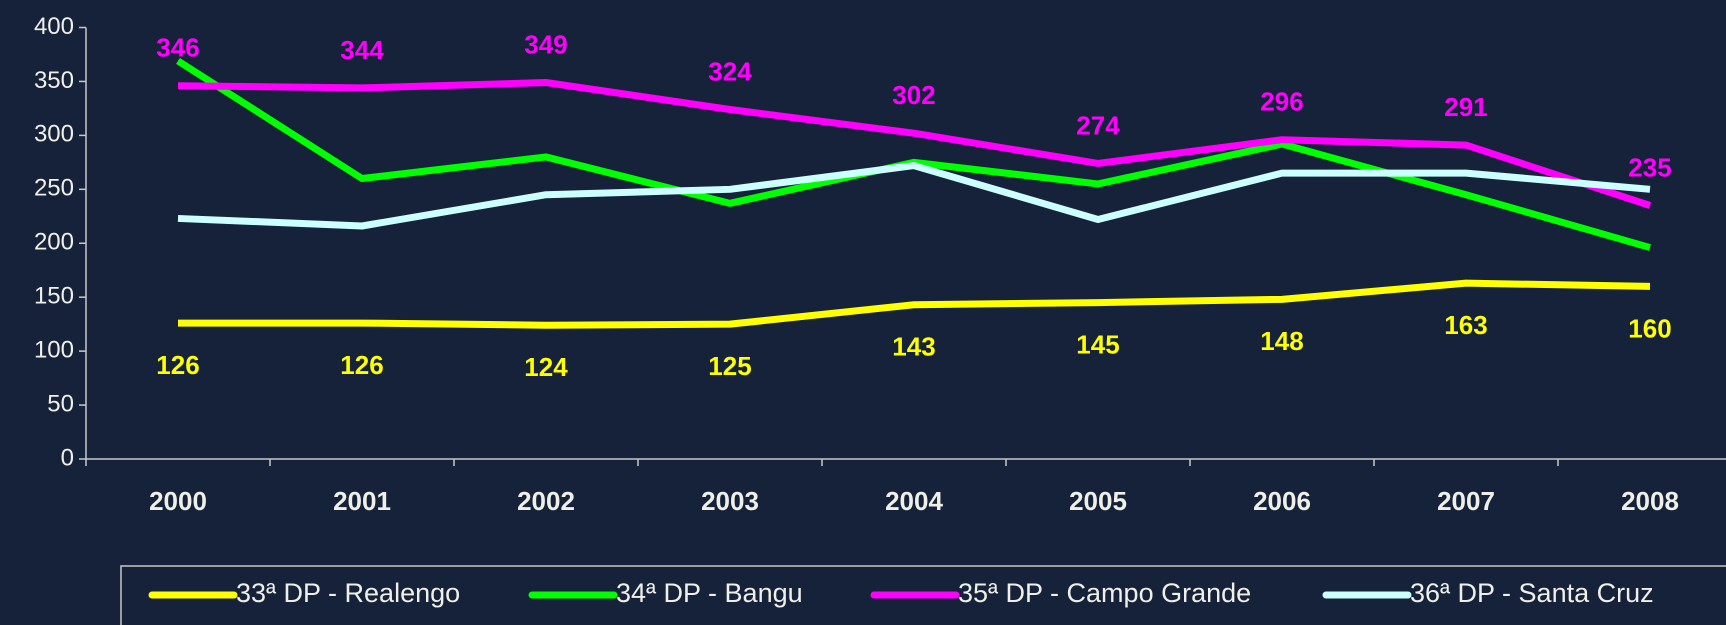  What do you see at coordinates (1098, 125) in the screenshot?
I see `data-label: 274` at bounding box center [1098, 125].